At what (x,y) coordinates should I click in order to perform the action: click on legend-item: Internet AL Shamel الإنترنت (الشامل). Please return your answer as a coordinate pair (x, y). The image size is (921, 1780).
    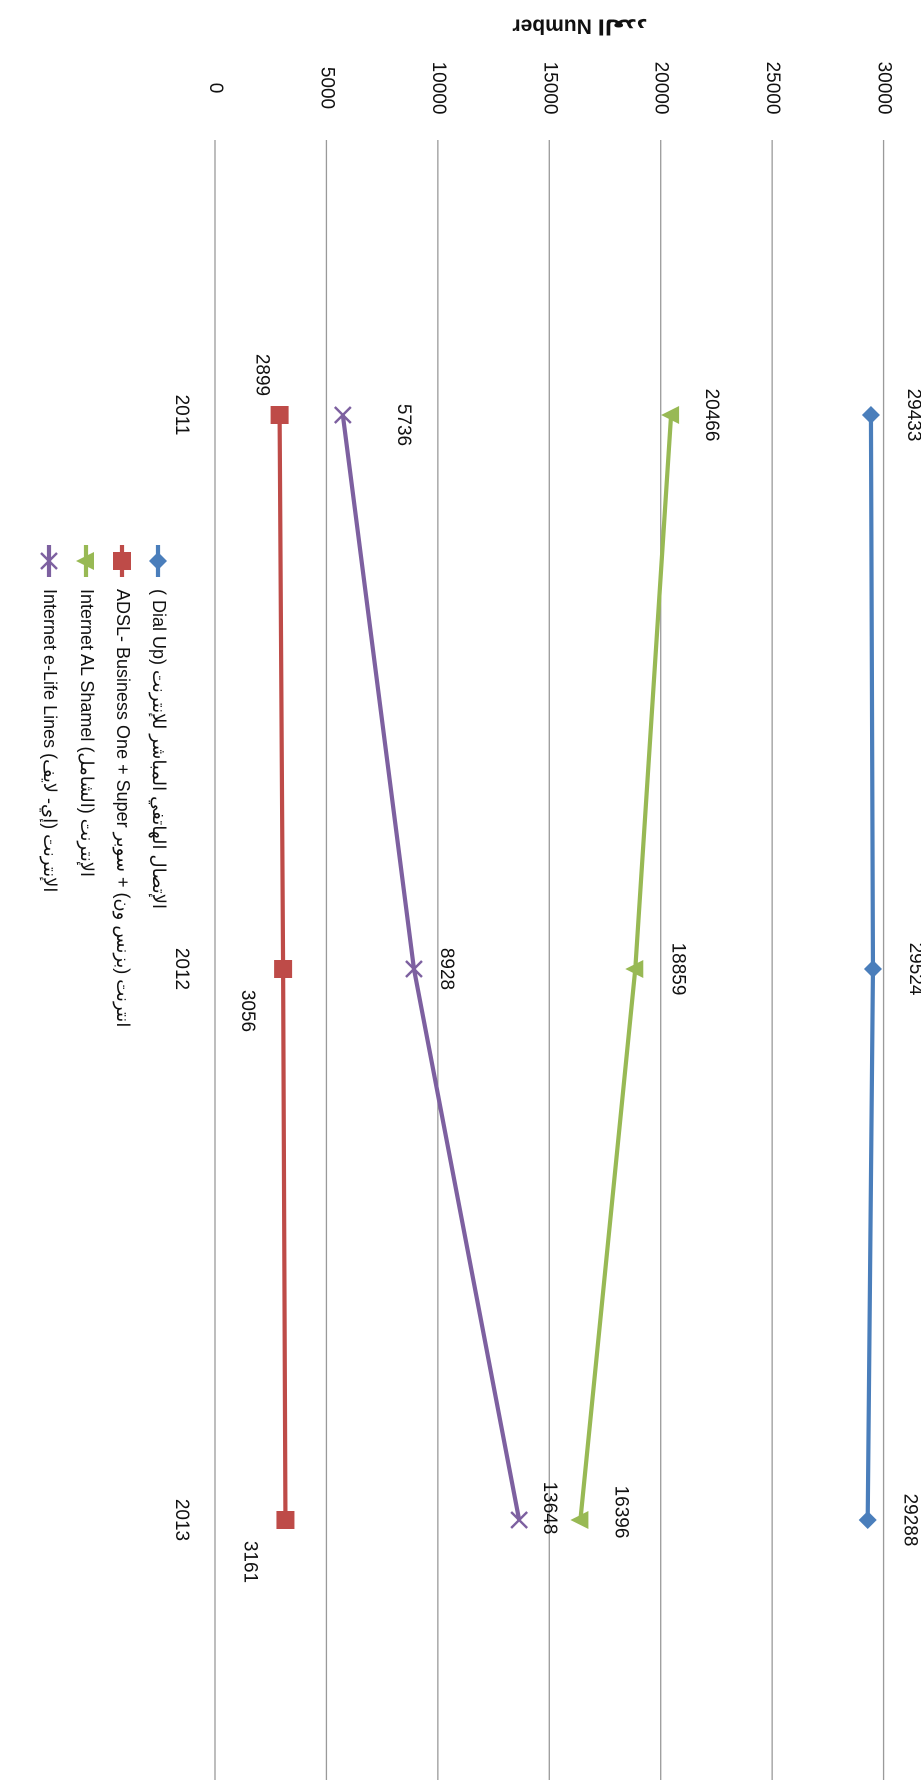
    Looking at the image, I should click on (86, 711).